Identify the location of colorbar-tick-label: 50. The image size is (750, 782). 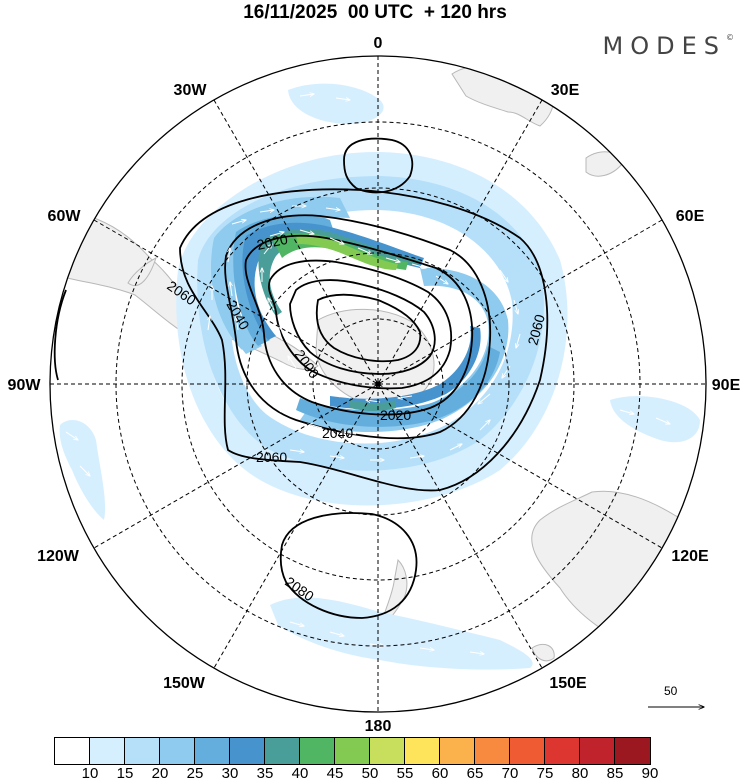
(370, 773).